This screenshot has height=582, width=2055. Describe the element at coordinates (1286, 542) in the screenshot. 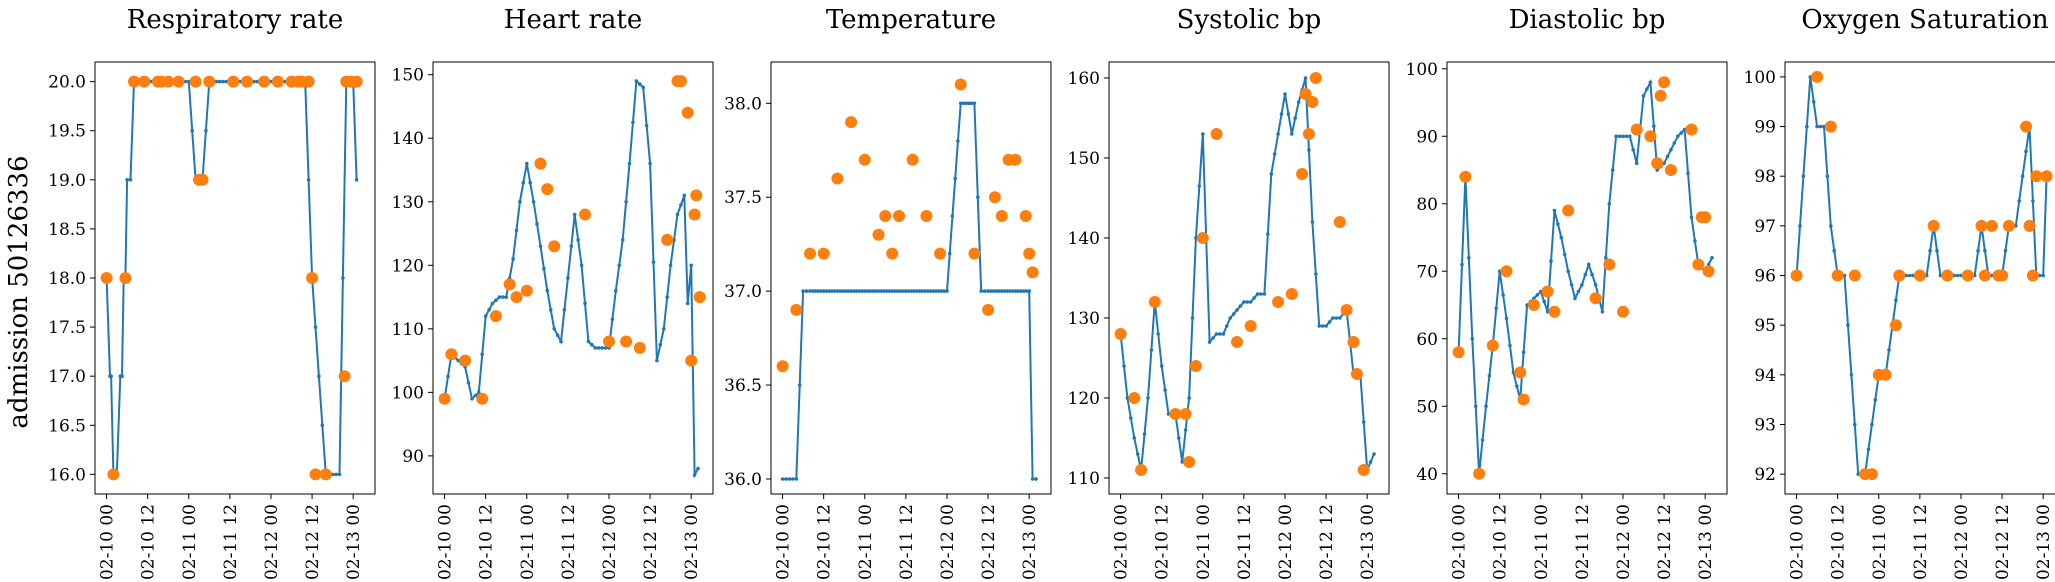

I see `x-tick-label: 02-12 00` at that location.